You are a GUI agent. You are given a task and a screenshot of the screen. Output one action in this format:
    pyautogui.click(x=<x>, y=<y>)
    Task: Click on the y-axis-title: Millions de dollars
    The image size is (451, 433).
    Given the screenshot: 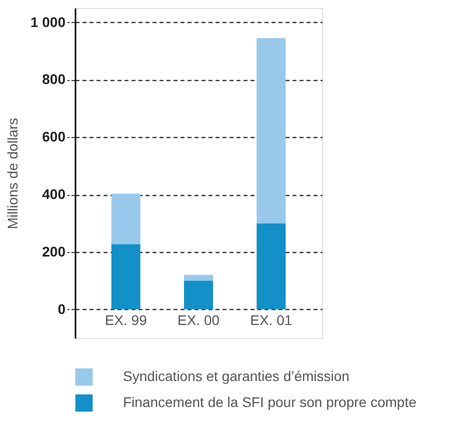 What is the action you would take?
    pyautogui.click(x=12, y=174)
    